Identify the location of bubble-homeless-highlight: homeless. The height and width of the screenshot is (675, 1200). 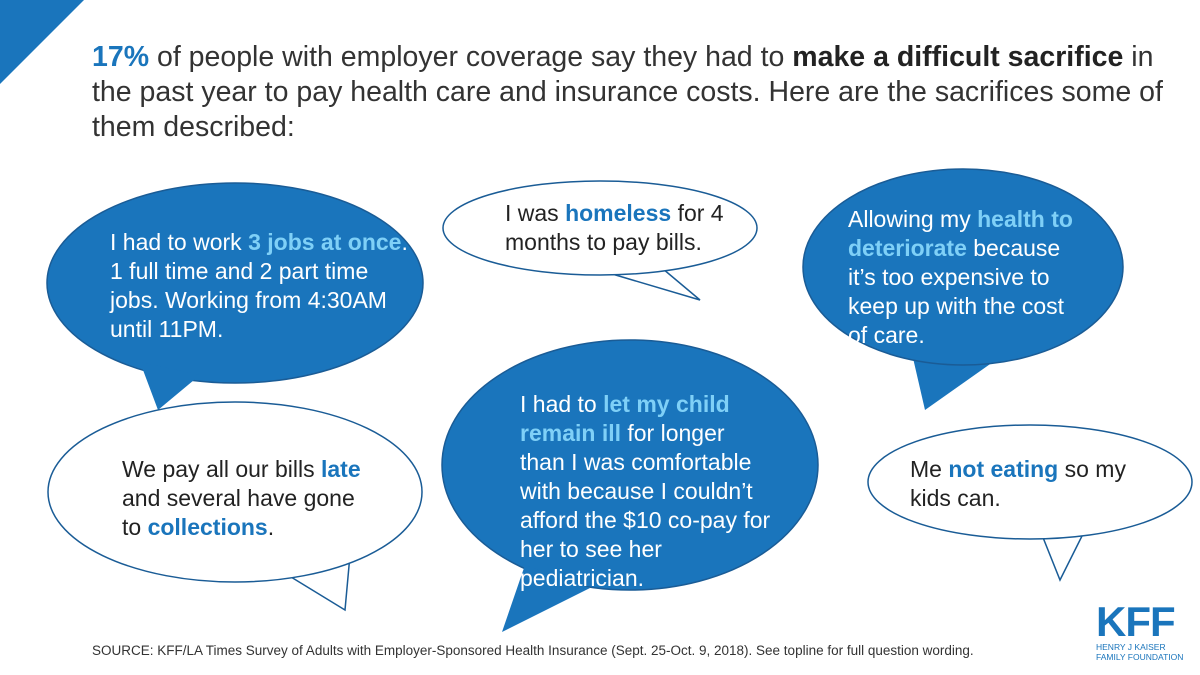
(618, 213).